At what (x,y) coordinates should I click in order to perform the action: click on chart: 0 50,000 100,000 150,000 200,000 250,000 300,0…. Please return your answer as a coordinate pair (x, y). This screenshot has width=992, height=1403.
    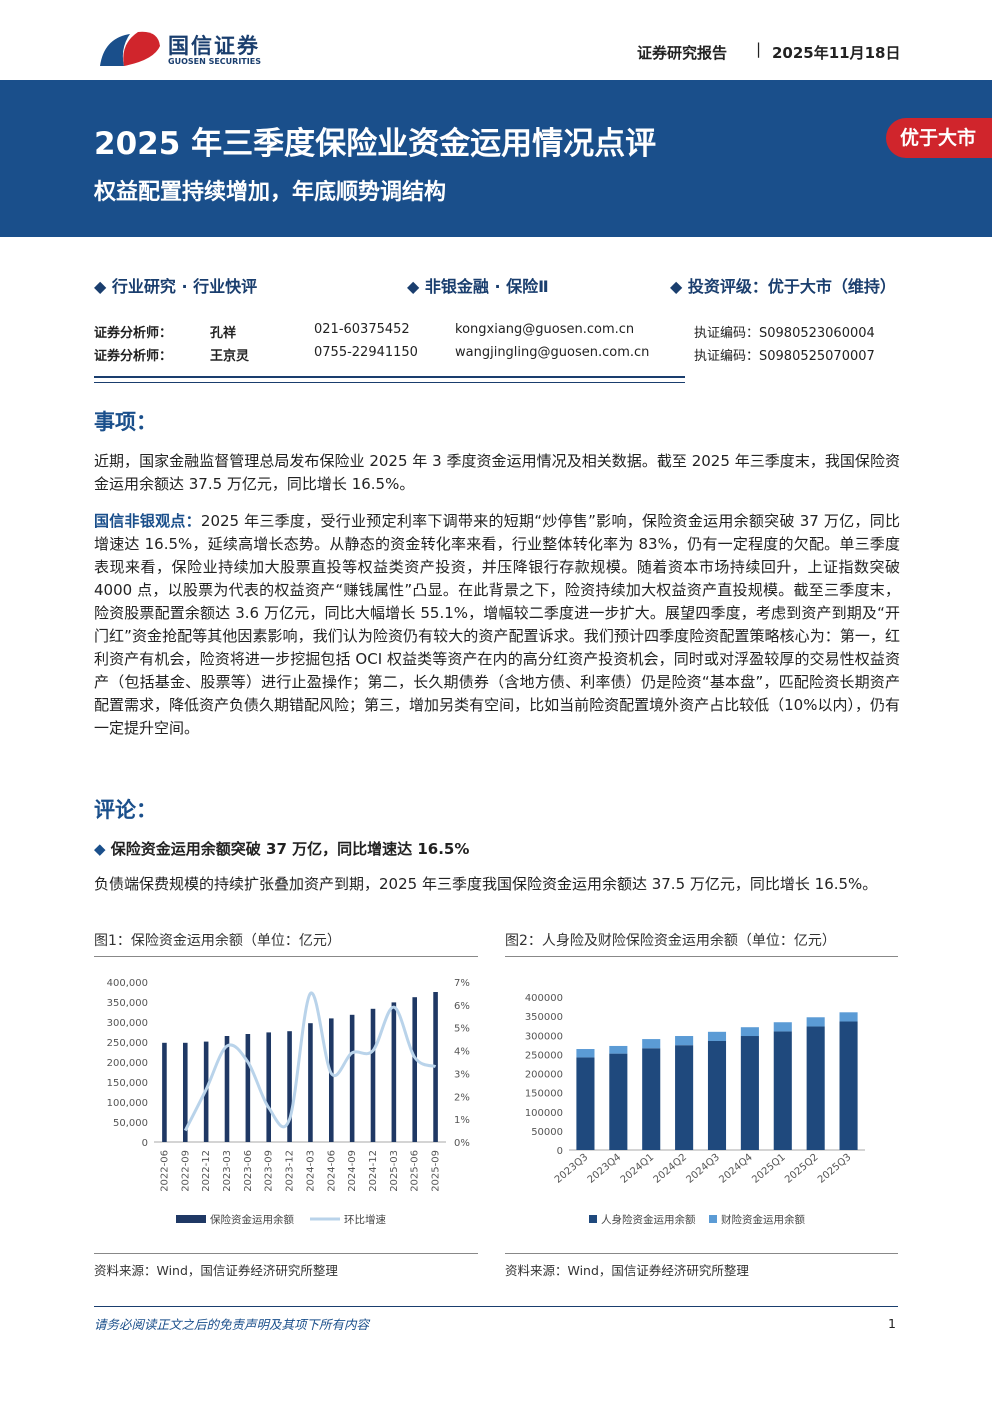
    Looking at the image, I should click on (288, 1102).